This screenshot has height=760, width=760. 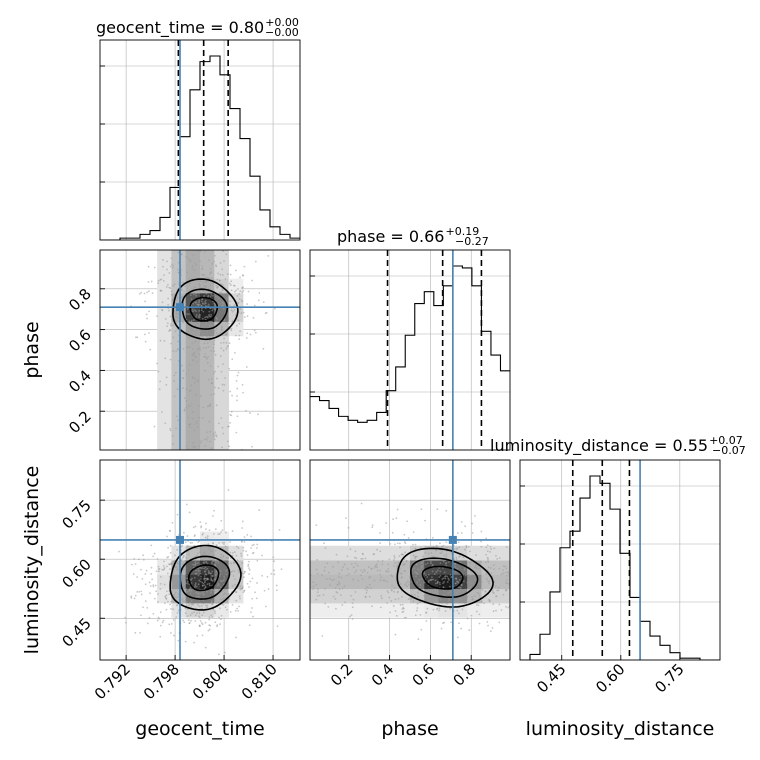 What do you see at coordinates (729, 450) in the screenshot?
I see `title-luminosity-distance-minus: −0.07` at bounding box center [729, 450].